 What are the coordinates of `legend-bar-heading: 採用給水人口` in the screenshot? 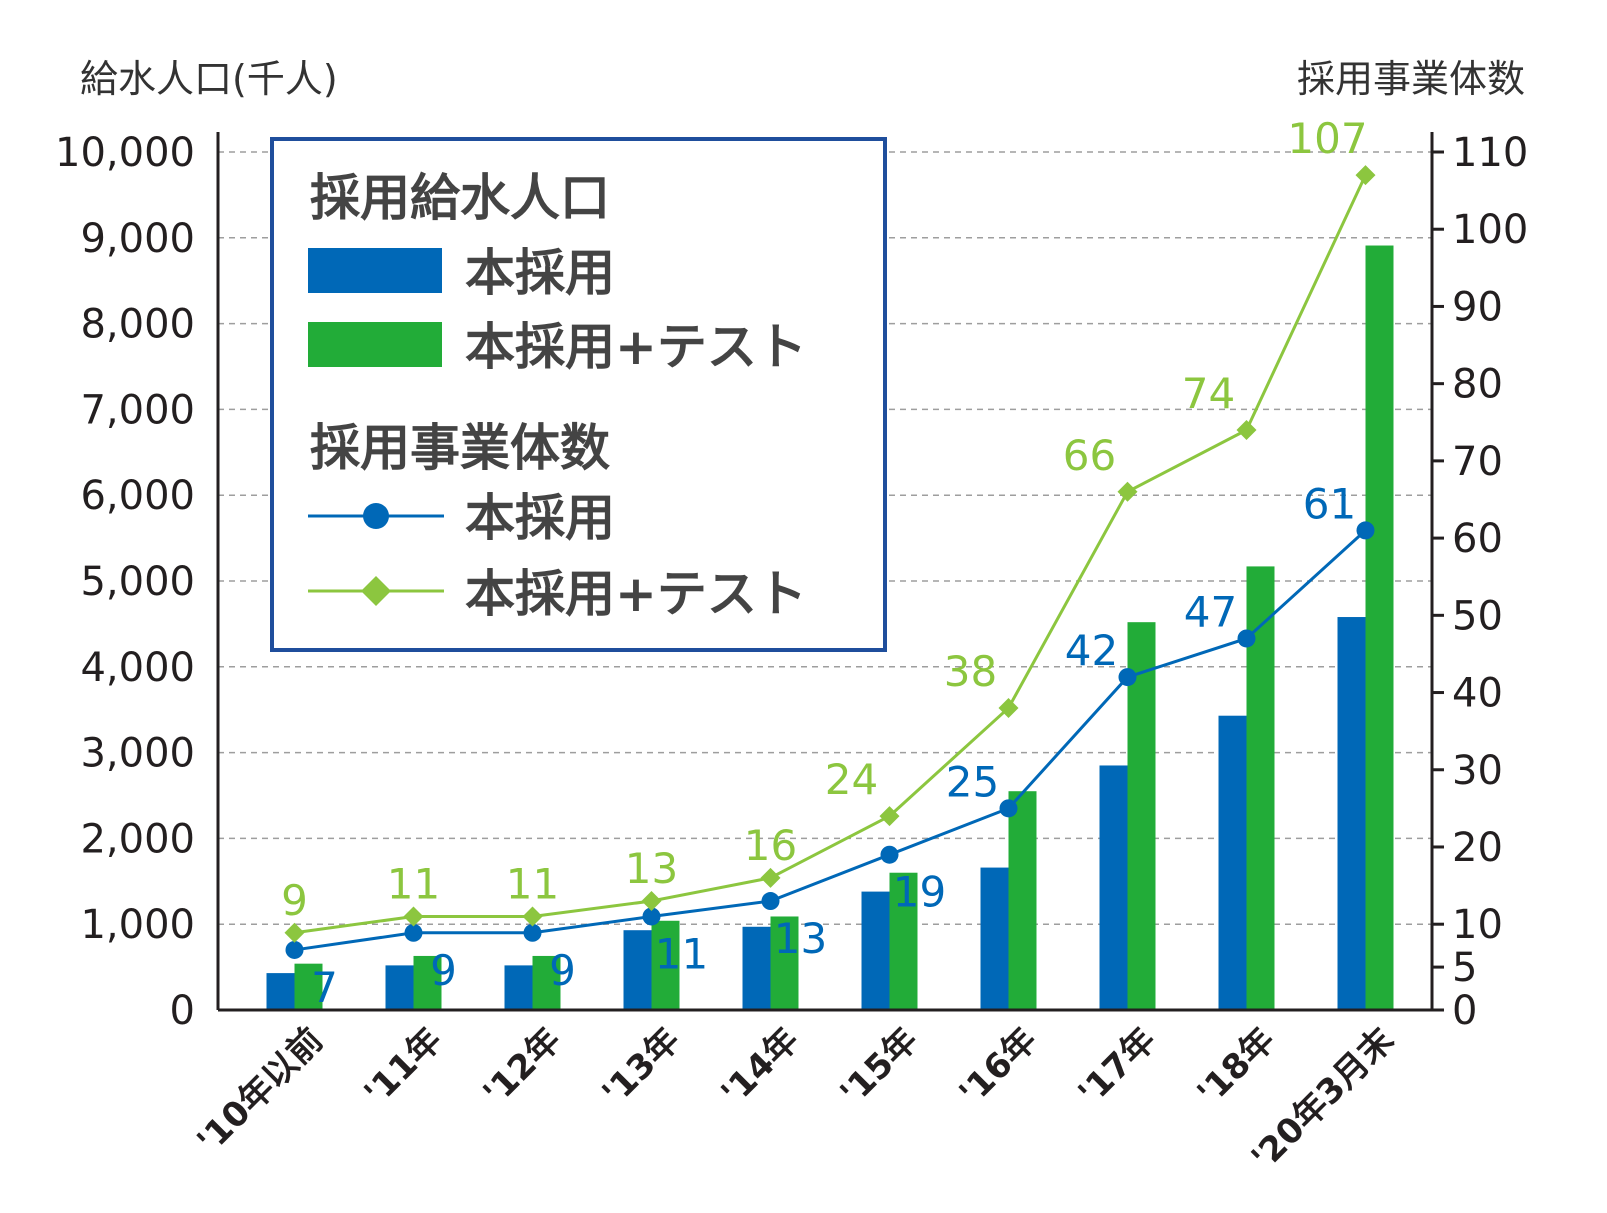 It's located at (460, 198).